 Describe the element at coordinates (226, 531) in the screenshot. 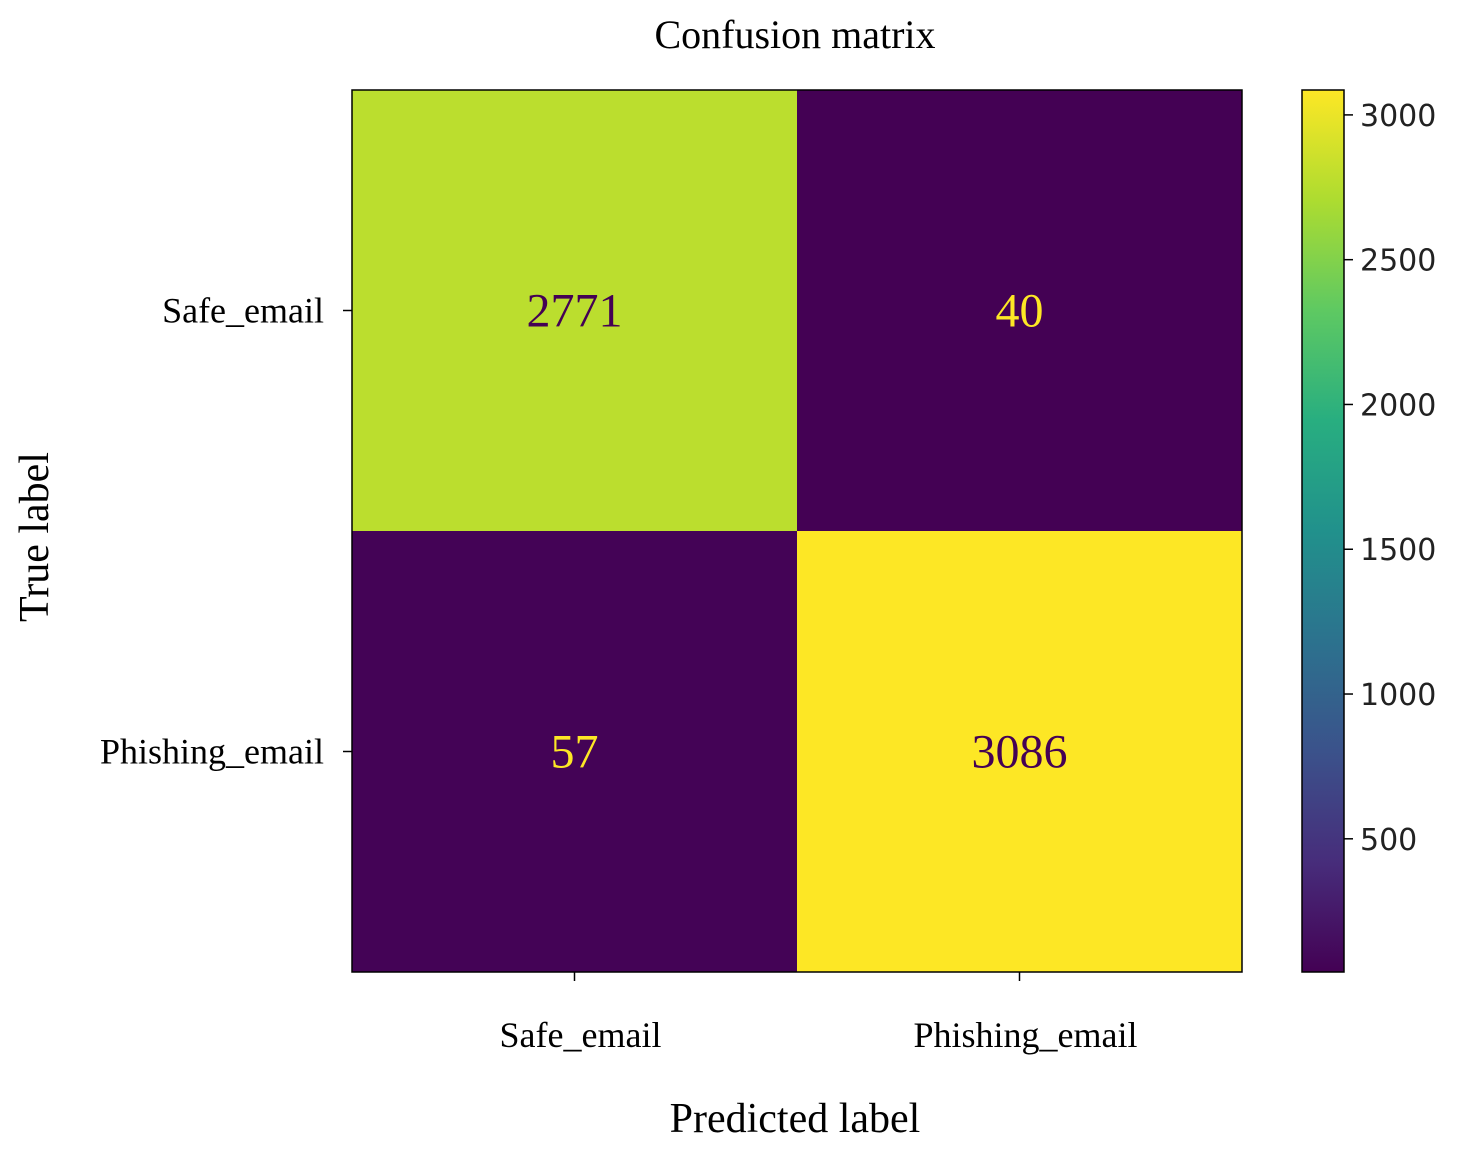

I see `y-axis: Safe_email Phishing_email` at that location.